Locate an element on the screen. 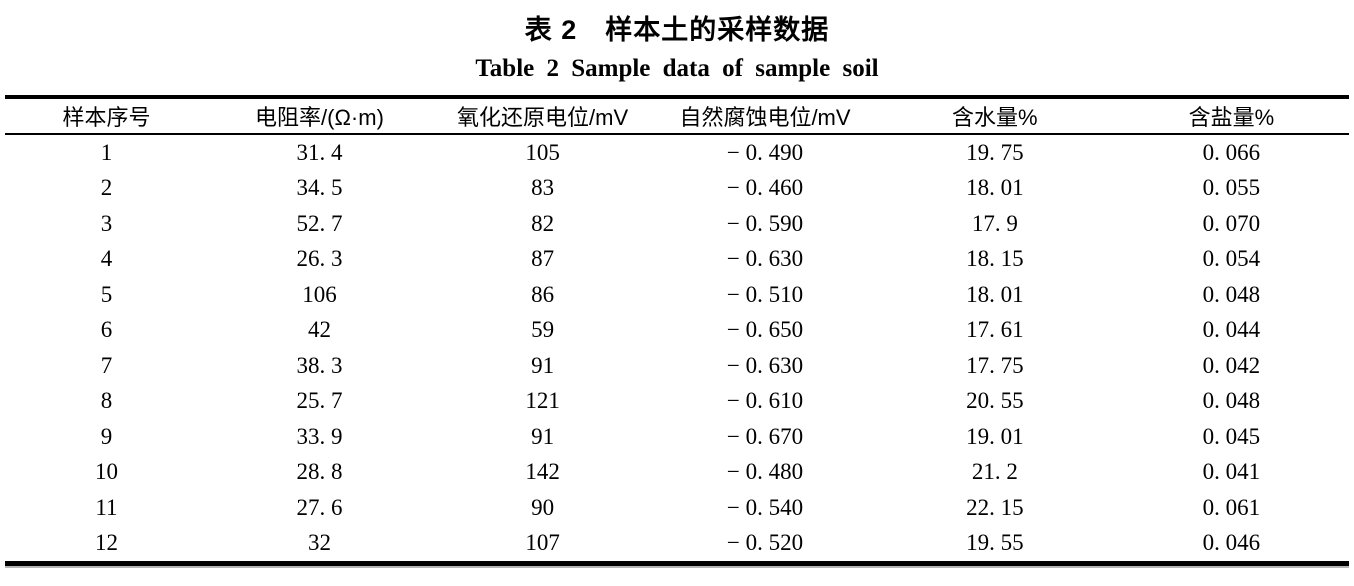  table-cell: 2 is located at coordinates (106, 188).